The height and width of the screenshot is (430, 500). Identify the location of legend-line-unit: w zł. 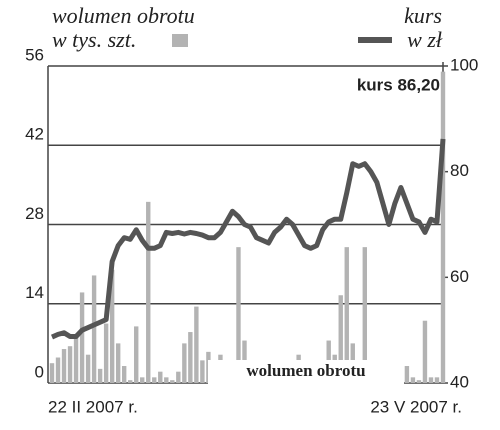
(425, 39).